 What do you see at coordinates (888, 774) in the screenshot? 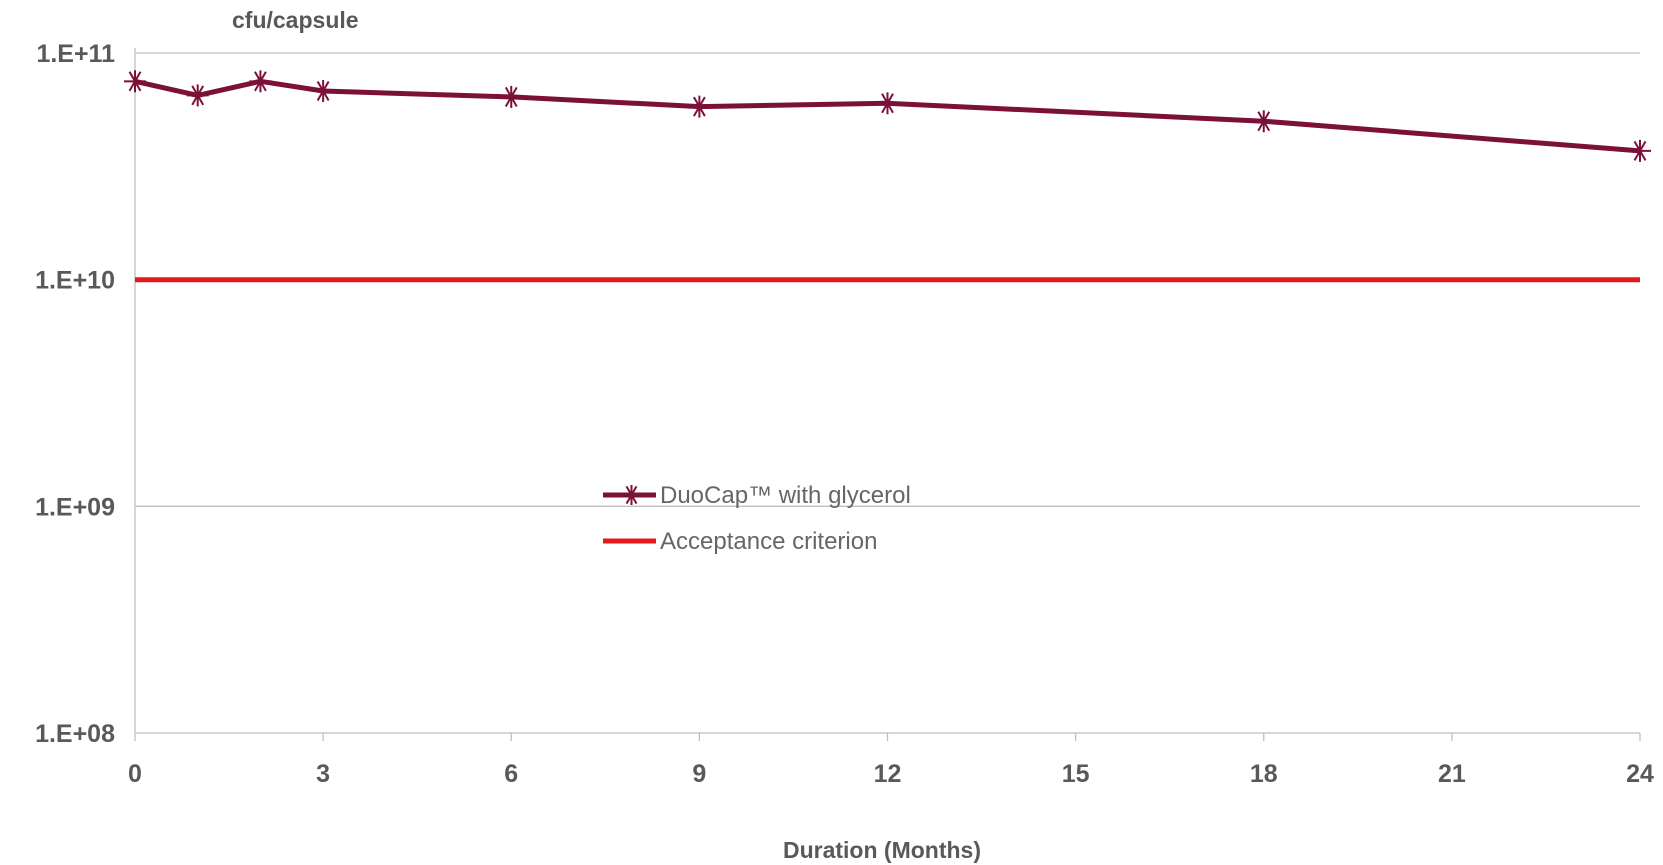
I see `x-tick-label: 12` at bounding box center [888, 774].